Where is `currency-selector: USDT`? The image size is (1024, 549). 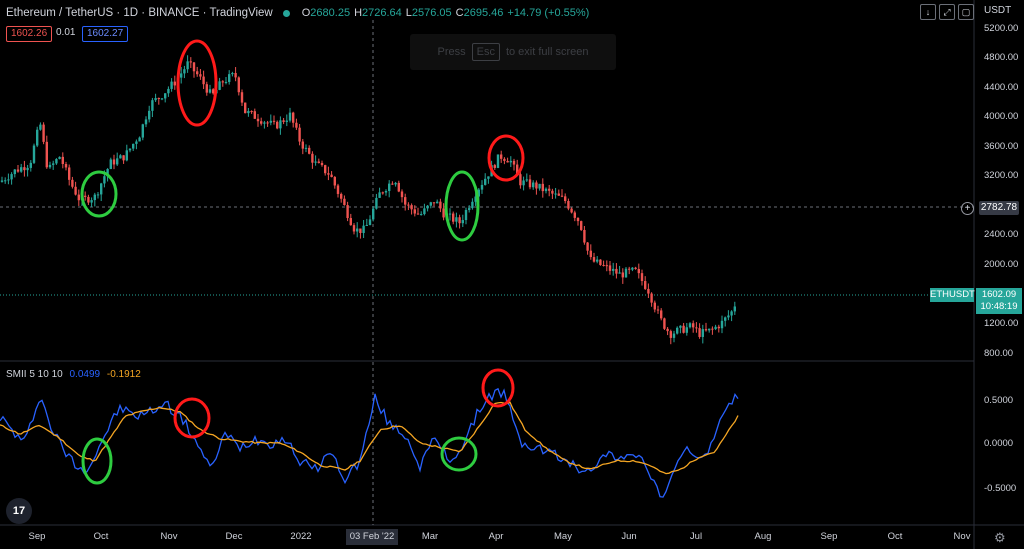 currency-selector: USDT is located at coordinates (998, 10).